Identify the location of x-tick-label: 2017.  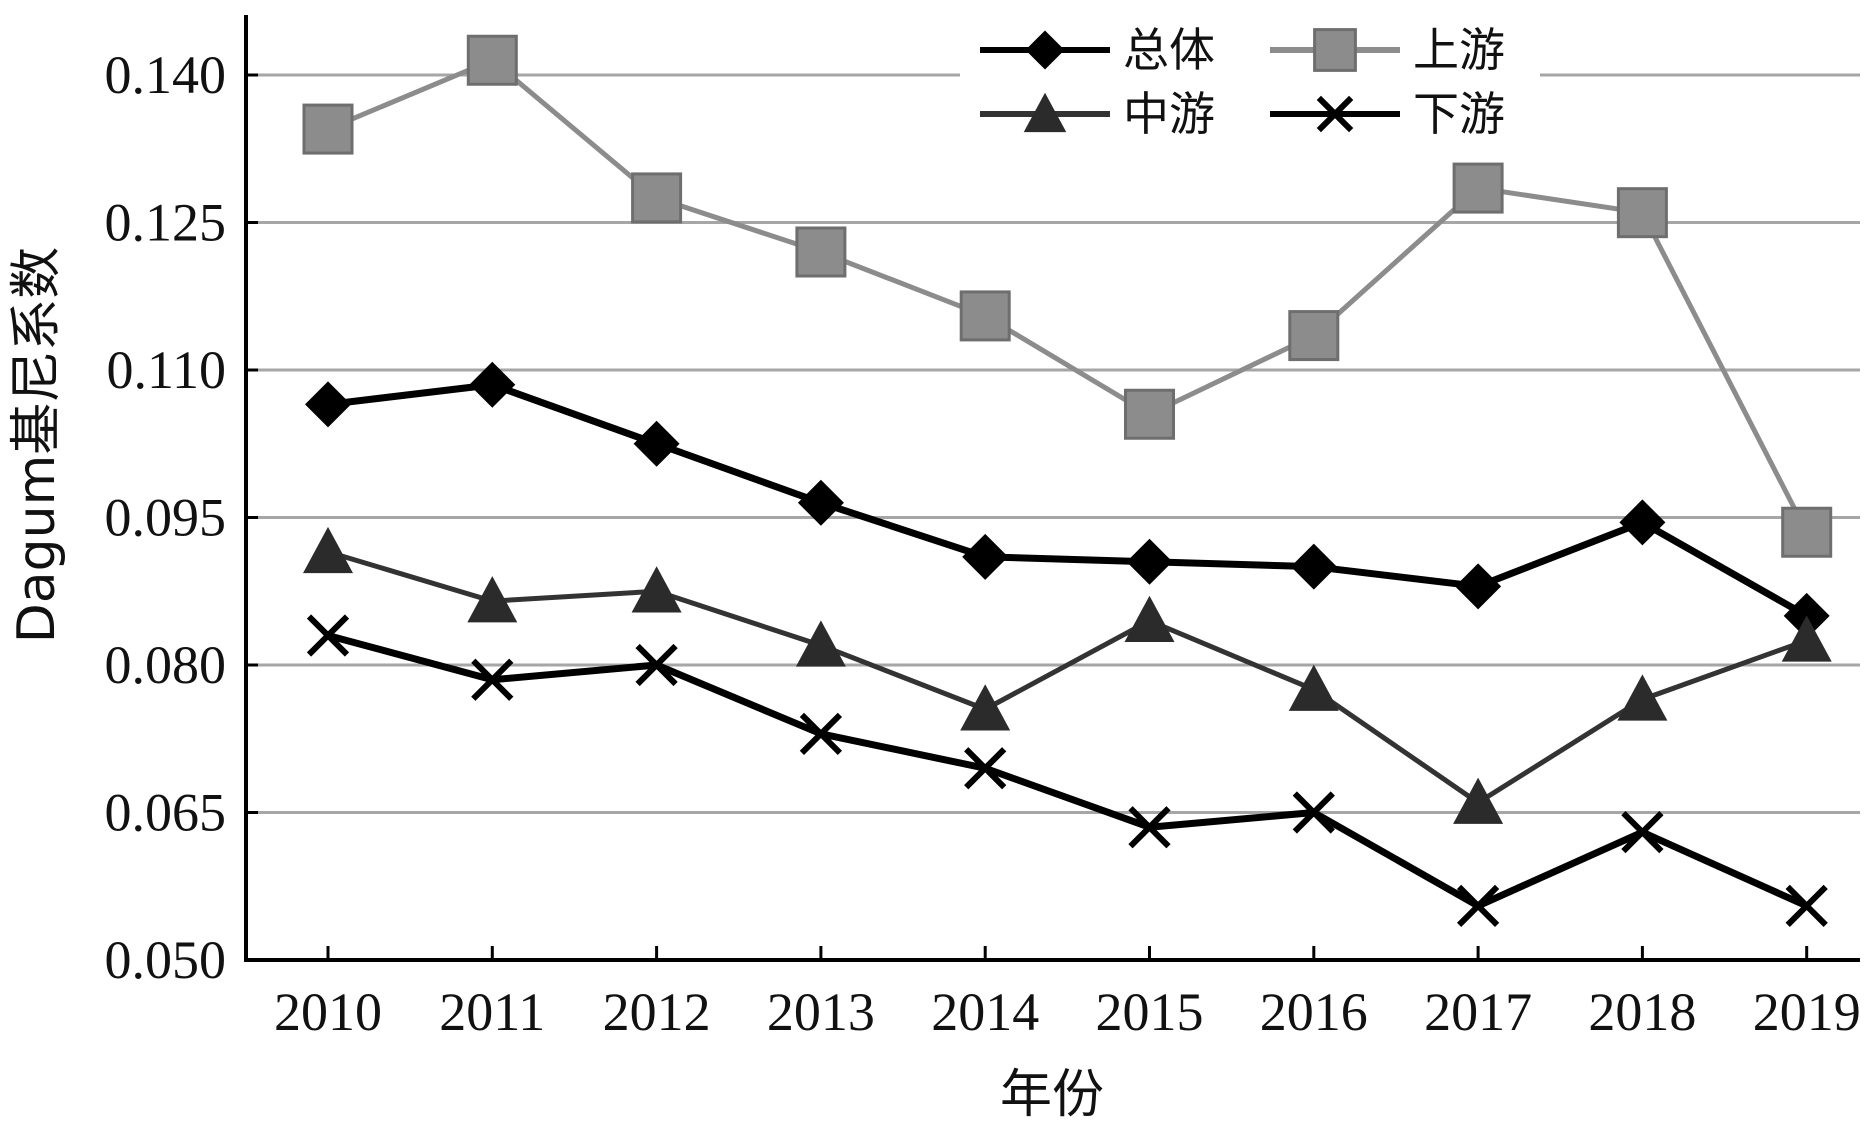
(1478, 1012).